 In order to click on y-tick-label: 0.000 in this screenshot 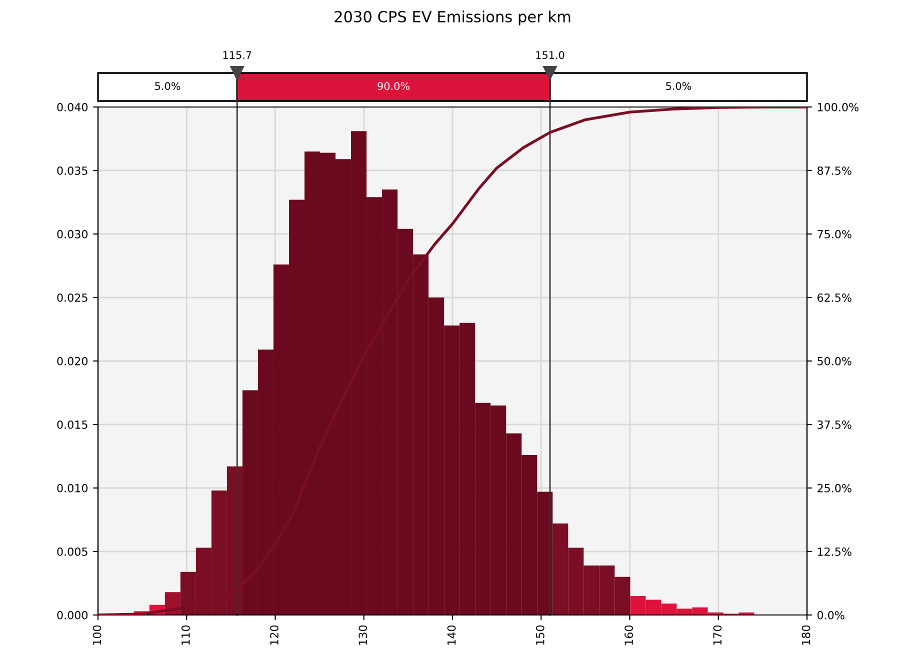, I will do `click(72, 615)`.